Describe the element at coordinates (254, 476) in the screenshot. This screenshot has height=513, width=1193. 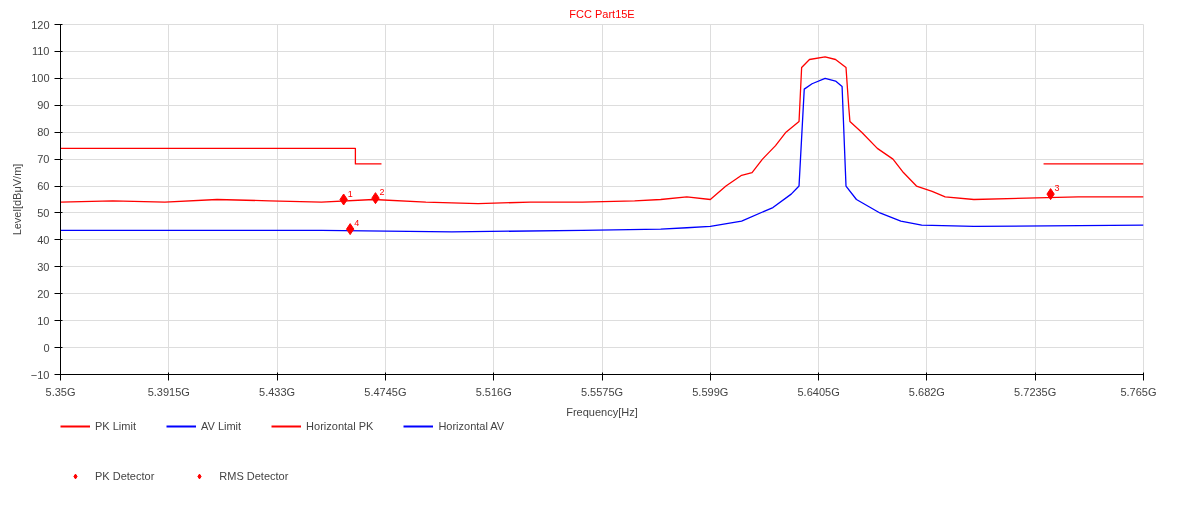
I see `legend-label: RMS Detector` at that location.